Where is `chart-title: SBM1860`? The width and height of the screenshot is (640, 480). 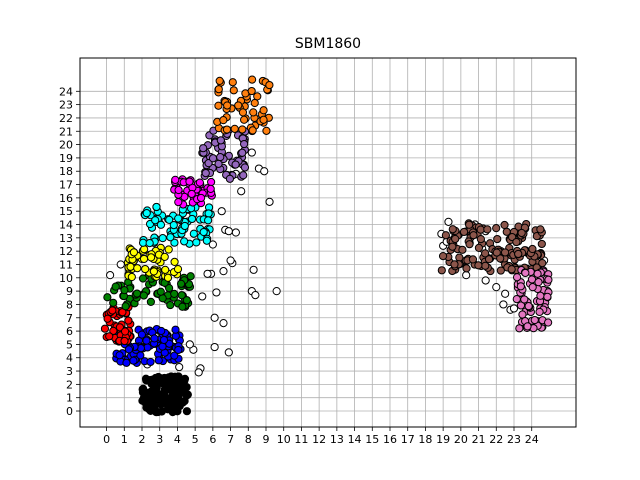 chart-title: SBM1860 is located at coordinates (328, 44).